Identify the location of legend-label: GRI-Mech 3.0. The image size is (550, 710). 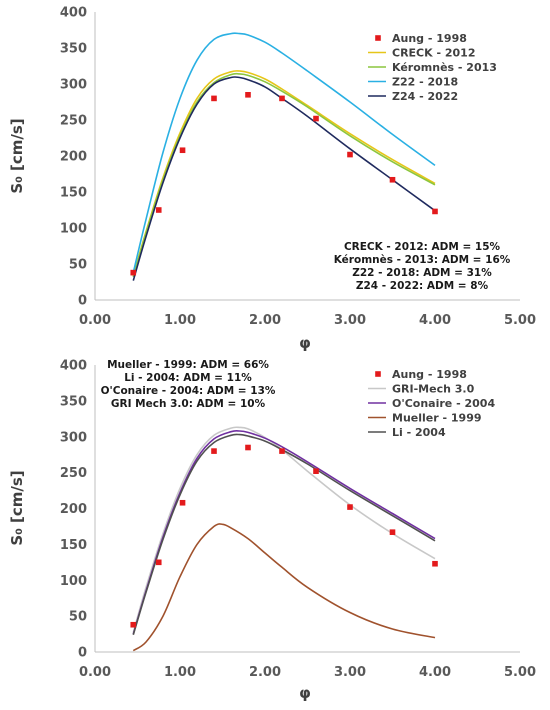
(433, 389).